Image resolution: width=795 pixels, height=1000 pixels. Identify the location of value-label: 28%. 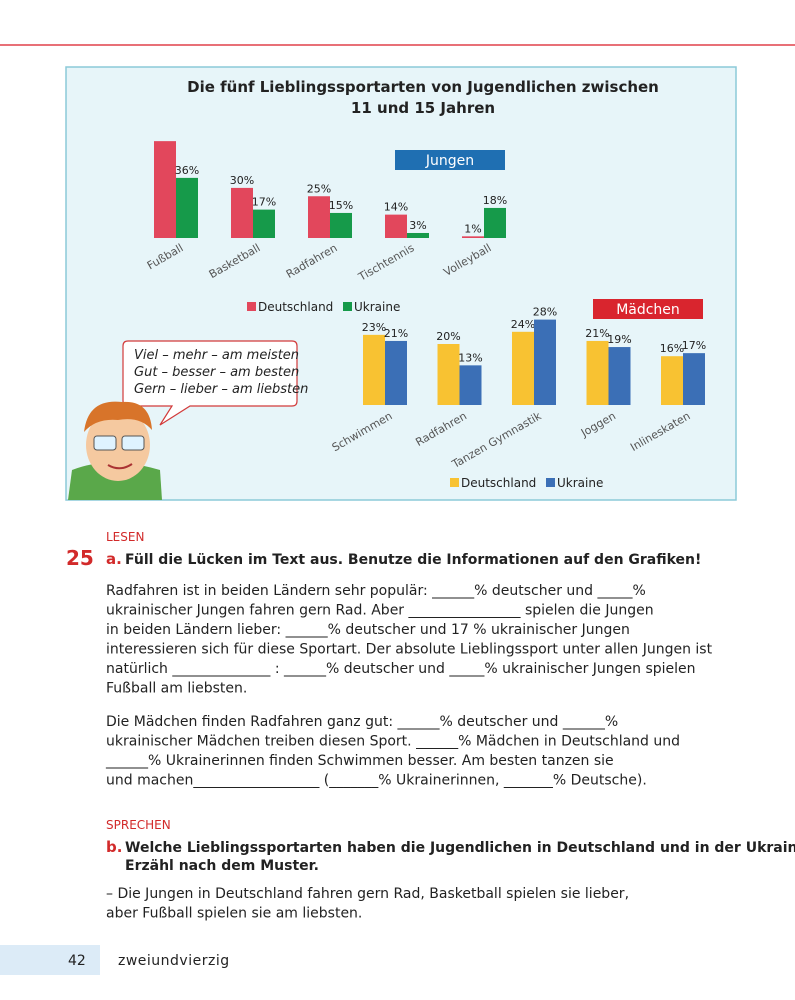
(545, 312).